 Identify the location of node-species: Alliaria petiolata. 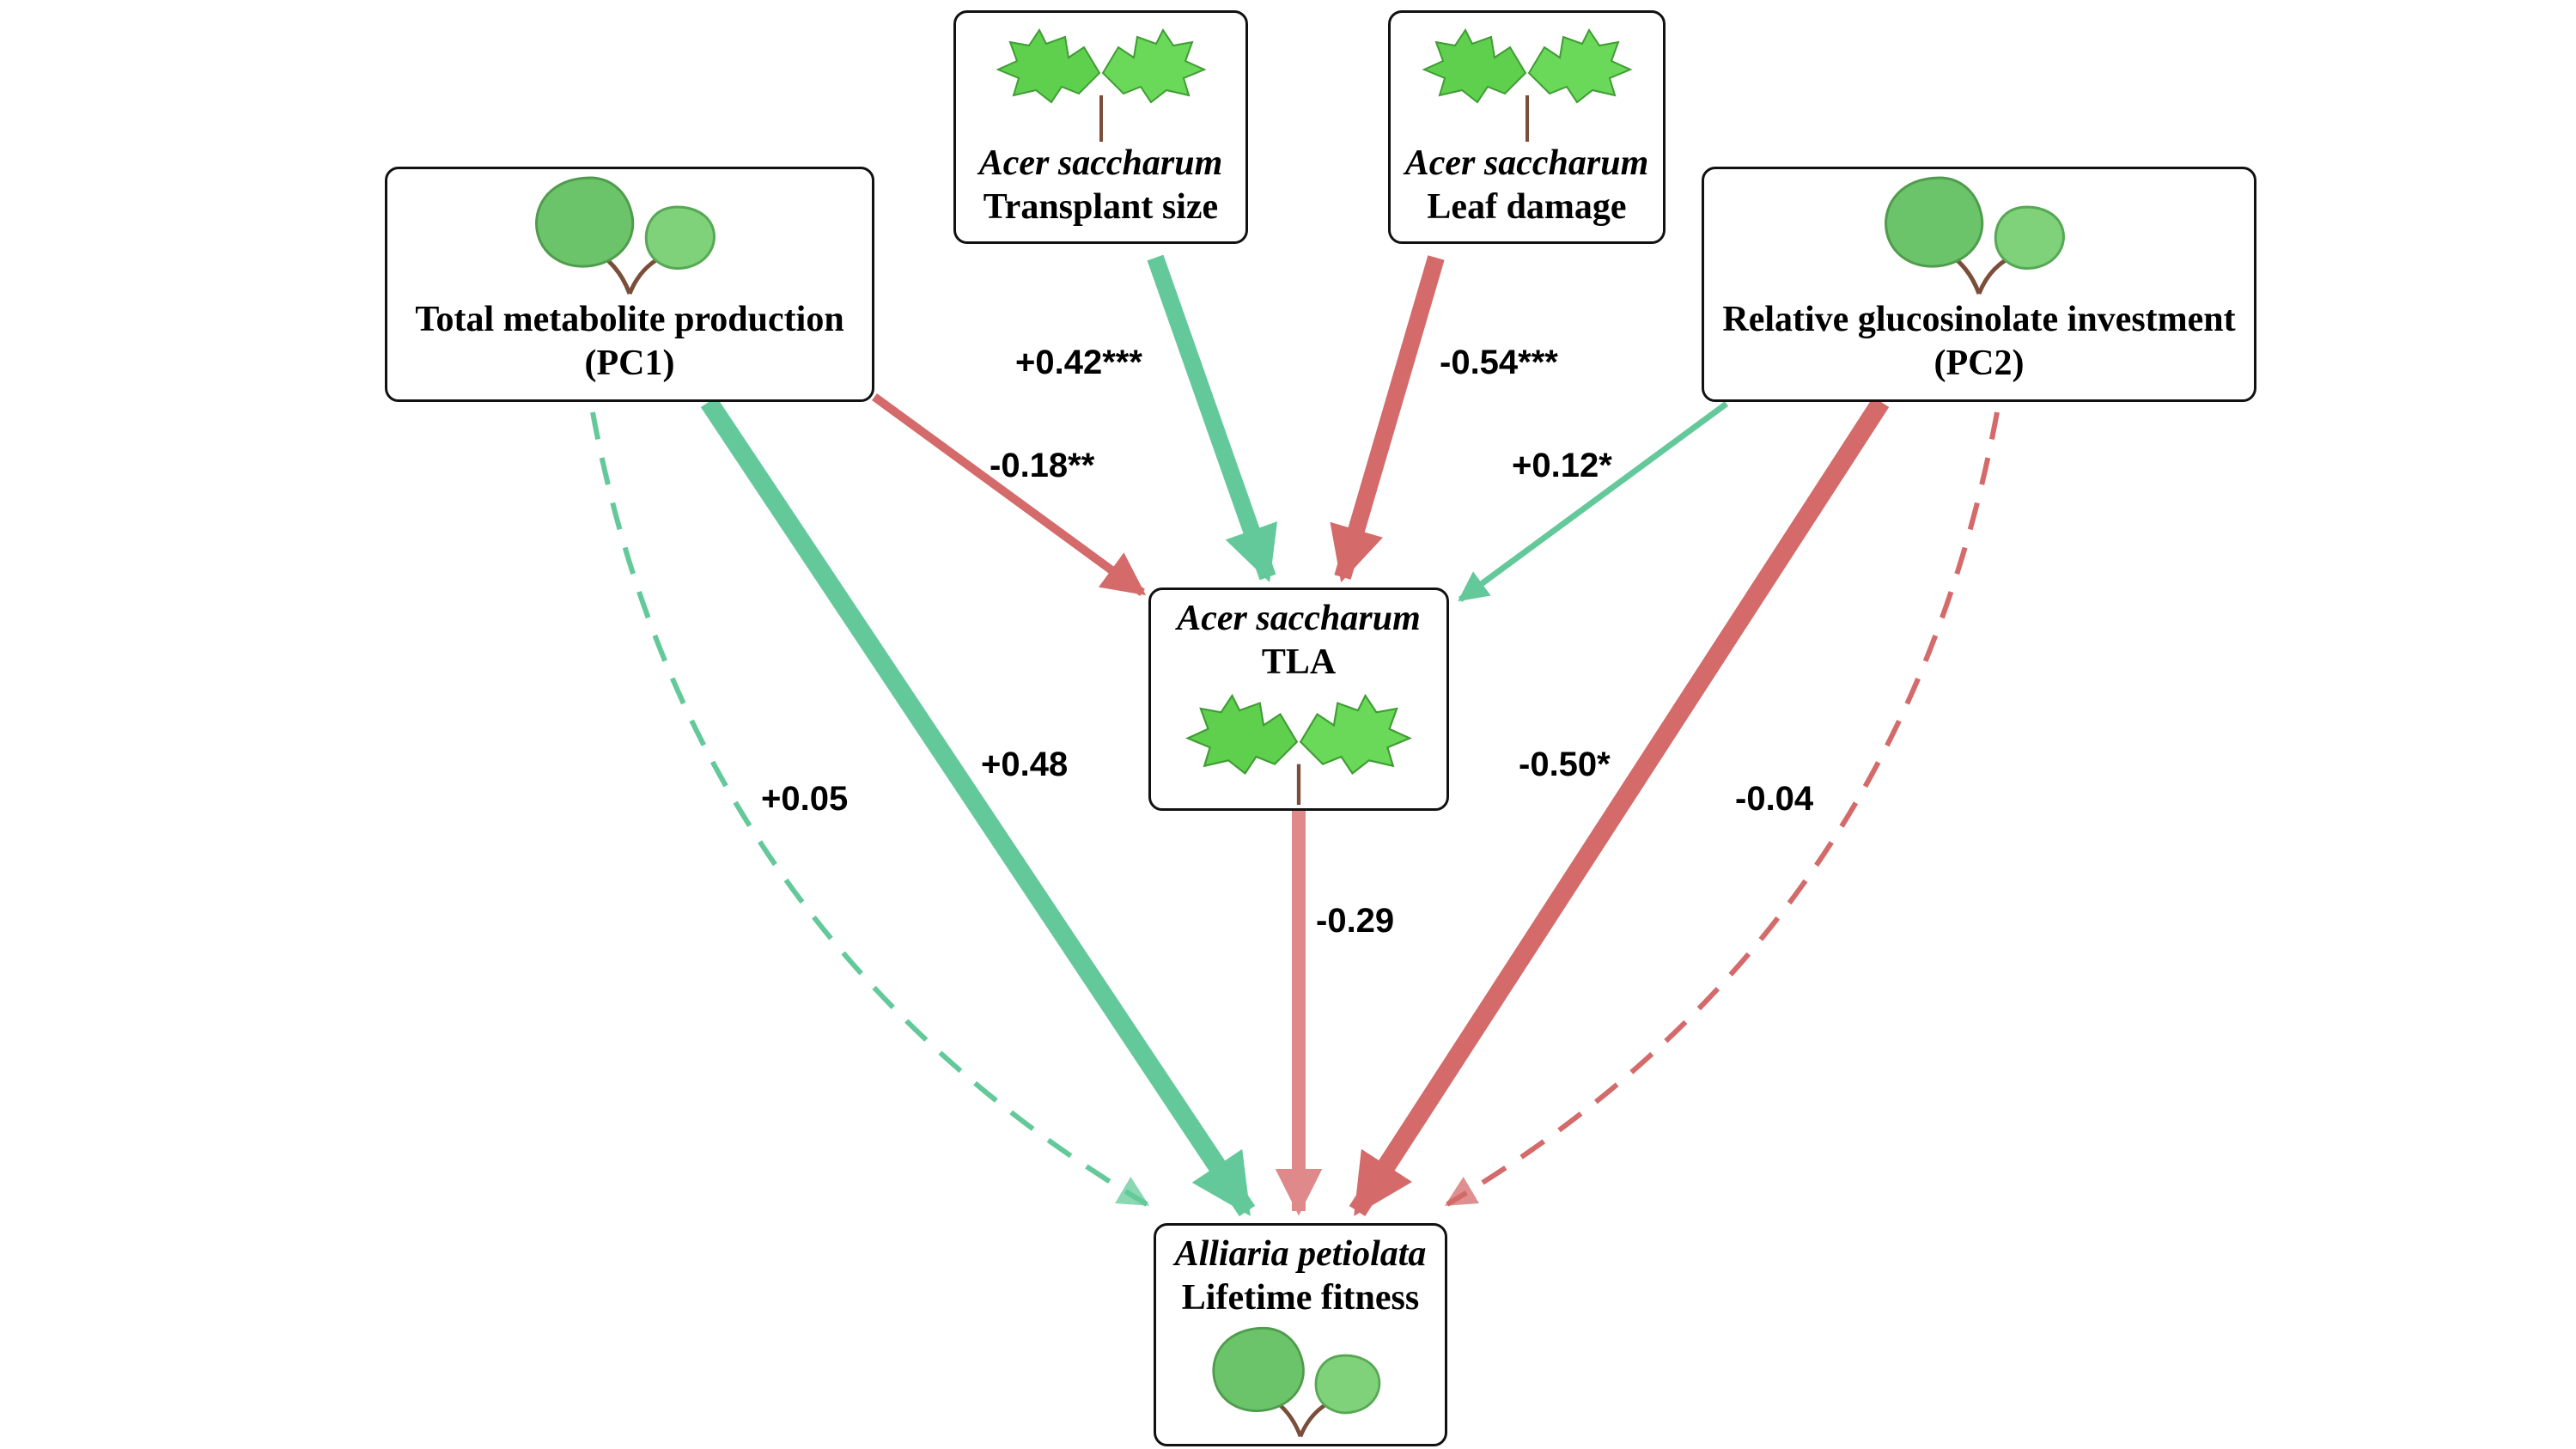
(1300, 1254).